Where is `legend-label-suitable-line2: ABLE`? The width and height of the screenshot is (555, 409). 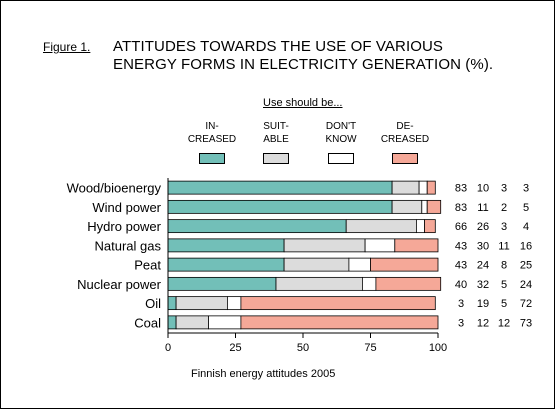
legend-label-suitable-line2: ABLE is located at coordinates (276, 139).